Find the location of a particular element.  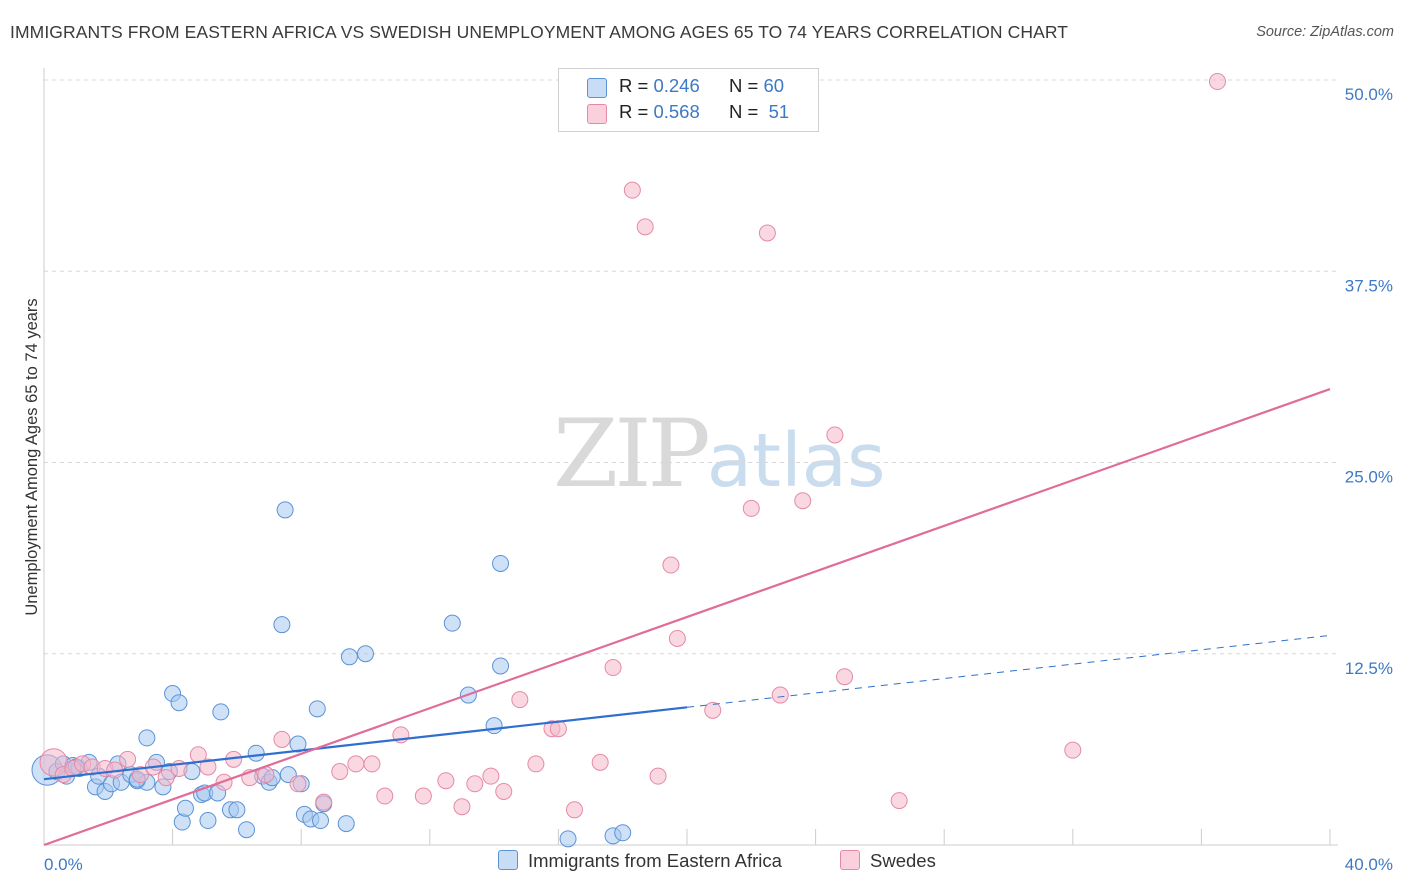

legend-swatch-pink is located at coordinates (597, 114).